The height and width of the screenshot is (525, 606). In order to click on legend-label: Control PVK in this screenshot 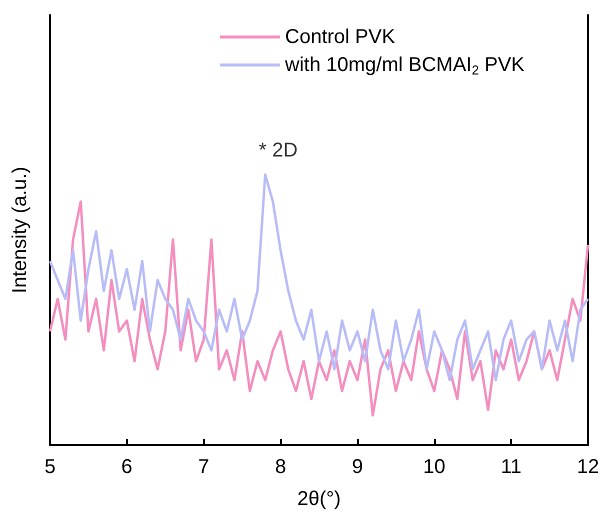, I will do `click(340, 37)`.